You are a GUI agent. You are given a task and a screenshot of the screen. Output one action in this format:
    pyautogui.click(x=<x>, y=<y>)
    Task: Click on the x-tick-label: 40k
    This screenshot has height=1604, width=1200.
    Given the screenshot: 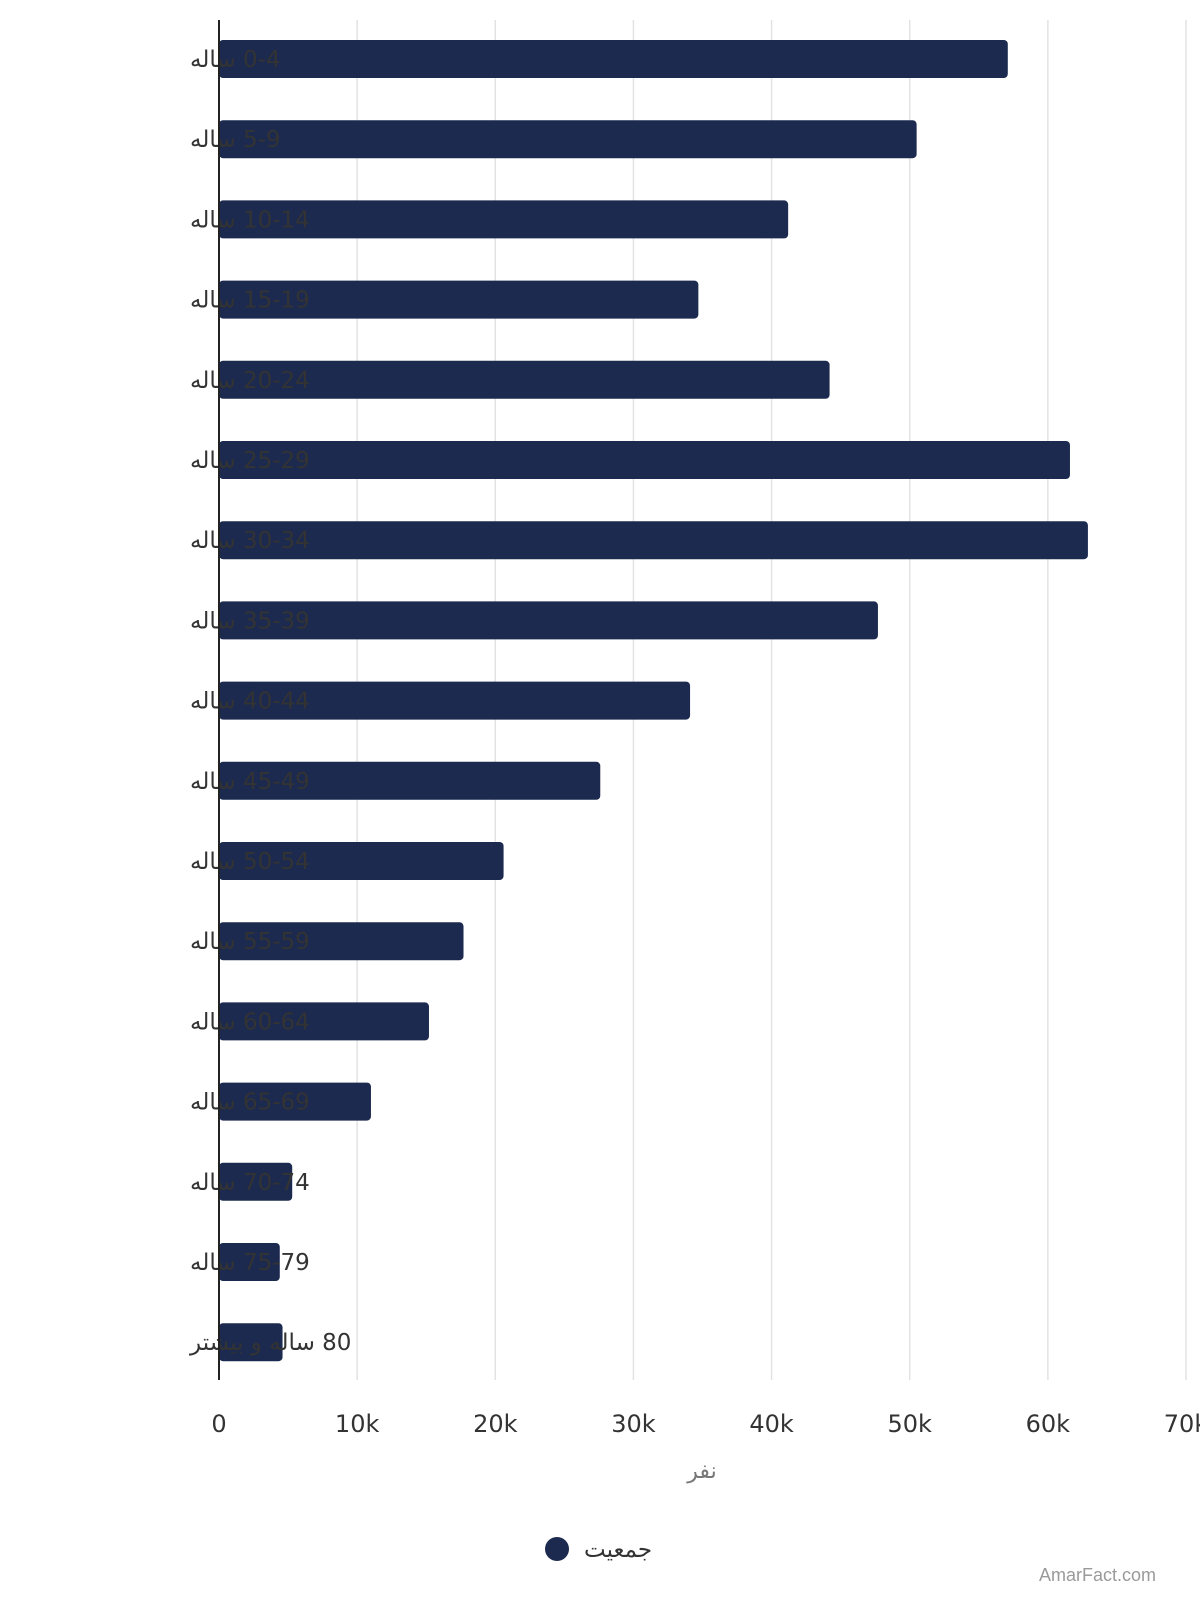 What is the action you would take?
    pyautogui.click(x=771, y=1424)
    